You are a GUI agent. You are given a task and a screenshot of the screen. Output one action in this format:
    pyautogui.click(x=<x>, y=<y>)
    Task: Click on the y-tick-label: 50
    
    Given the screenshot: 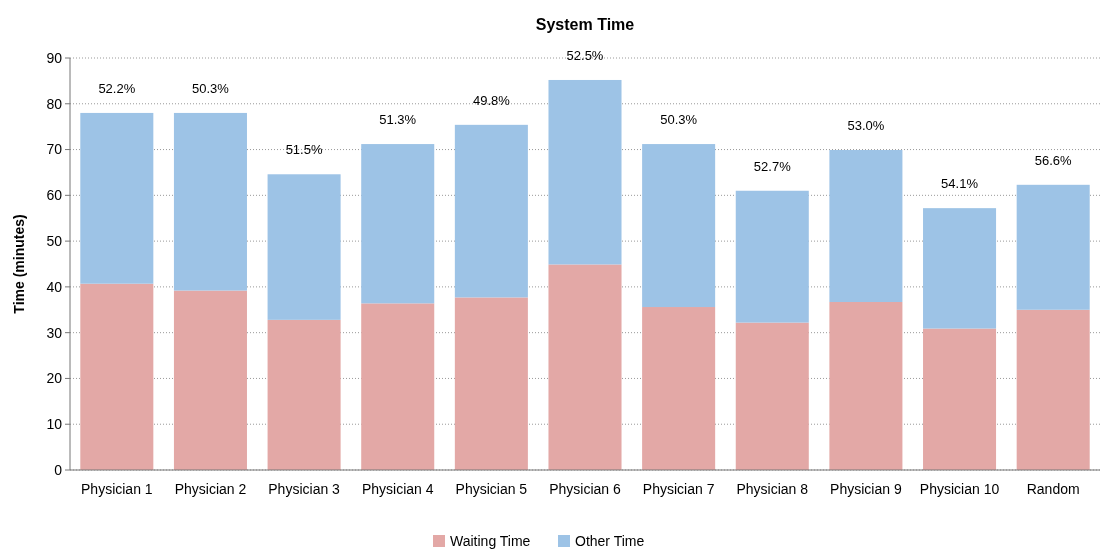 What is the action you would take?
    pyautogui.click(x=54, y=241)
    